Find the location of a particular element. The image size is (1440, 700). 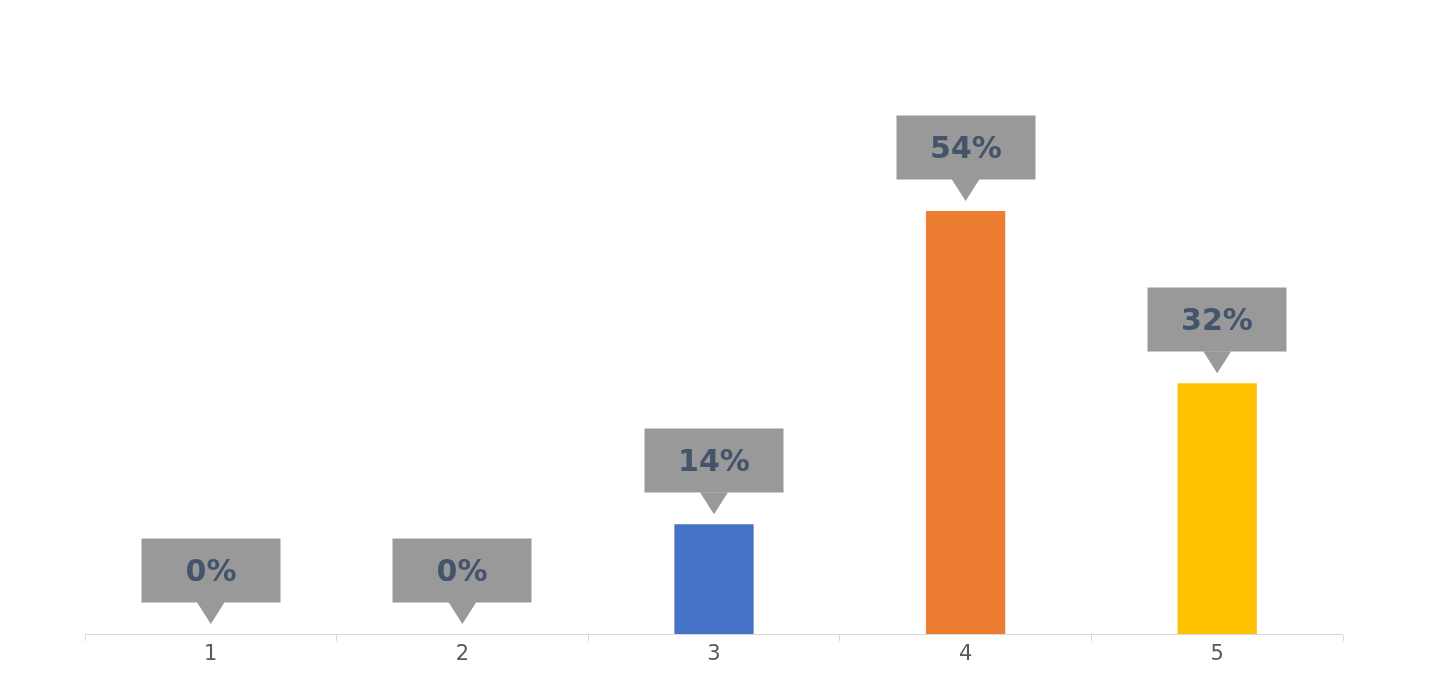

x-tick-label: 5 is located at coordinates (1217, 653).